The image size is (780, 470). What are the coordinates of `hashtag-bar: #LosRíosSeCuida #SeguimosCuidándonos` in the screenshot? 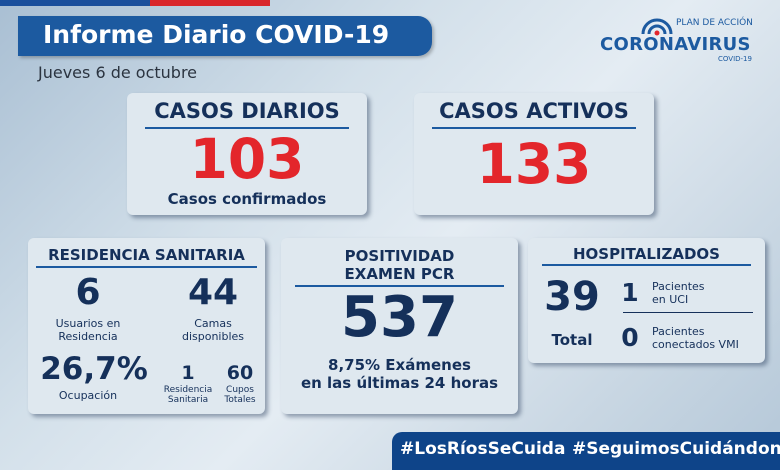 It's located at (586, 451).